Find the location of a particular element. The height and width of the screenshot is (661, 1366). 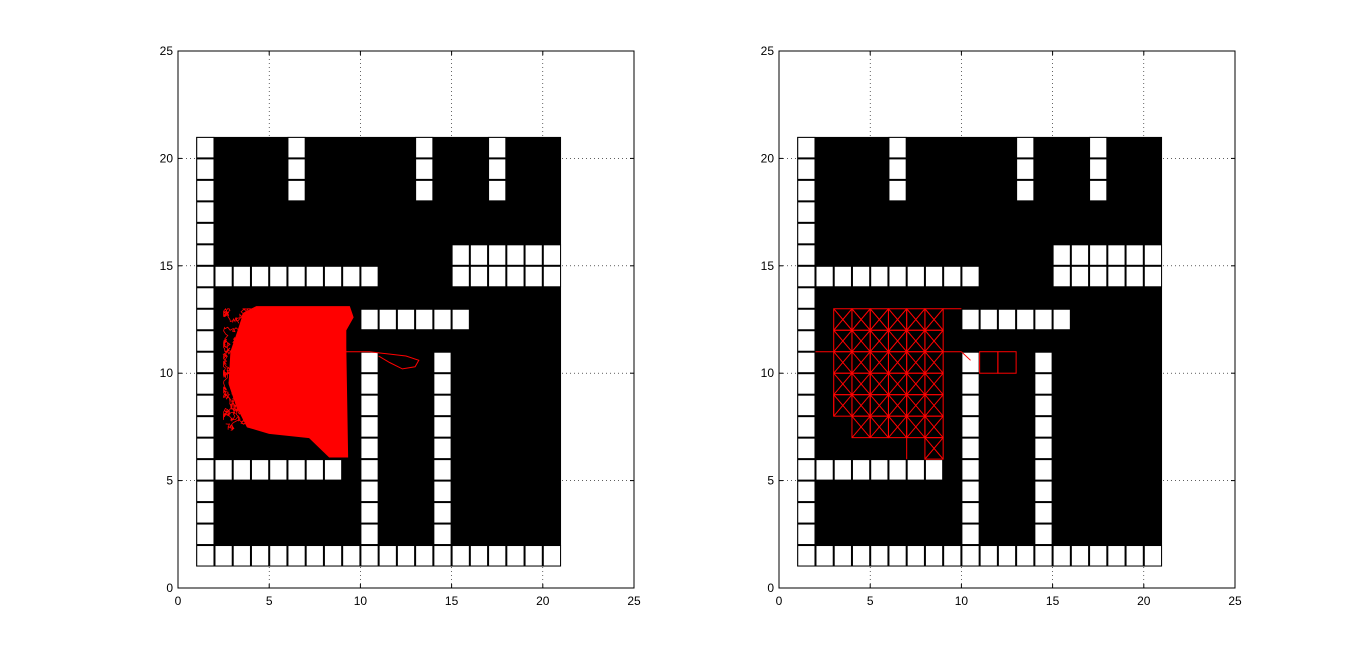

y-tick-label: 10 is located at coordinates (167, 373).